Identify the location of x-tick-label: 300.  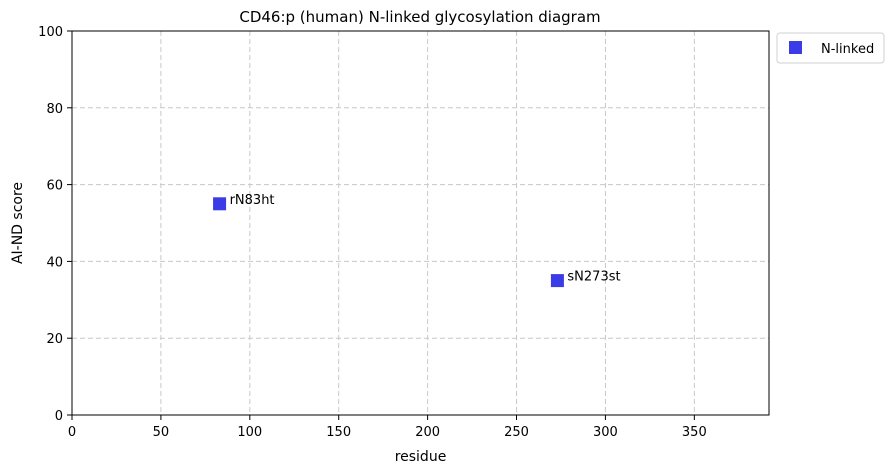
(605, 432).